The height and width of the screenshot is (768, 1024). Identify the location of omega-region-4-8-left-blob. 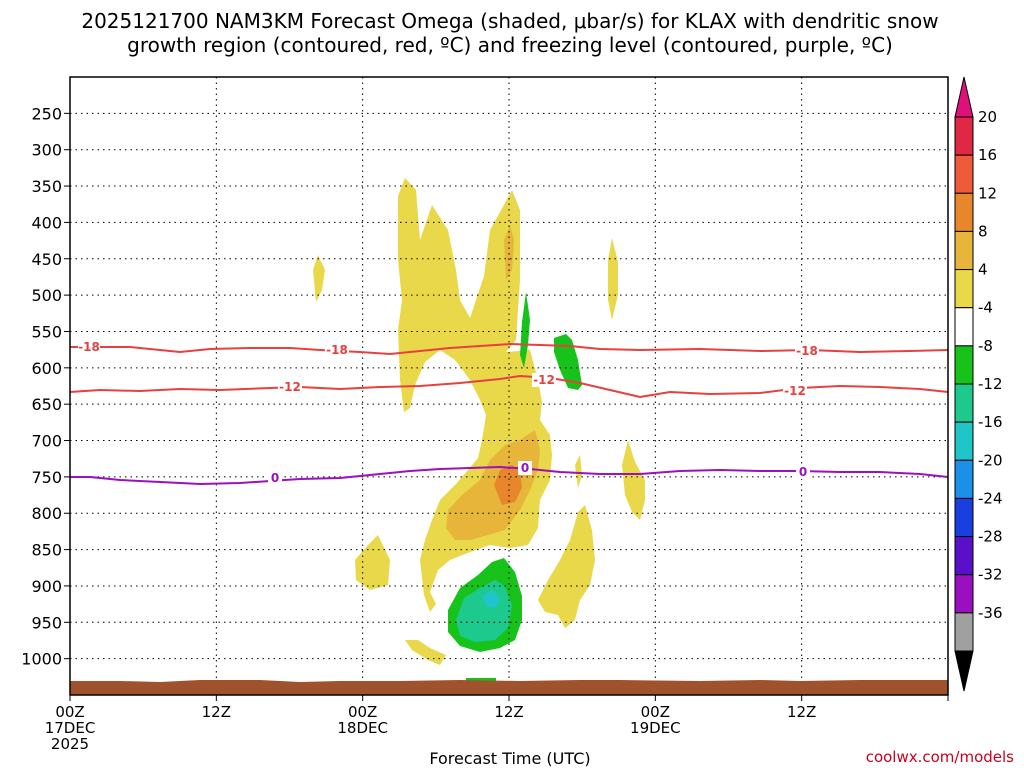
(372, 562).